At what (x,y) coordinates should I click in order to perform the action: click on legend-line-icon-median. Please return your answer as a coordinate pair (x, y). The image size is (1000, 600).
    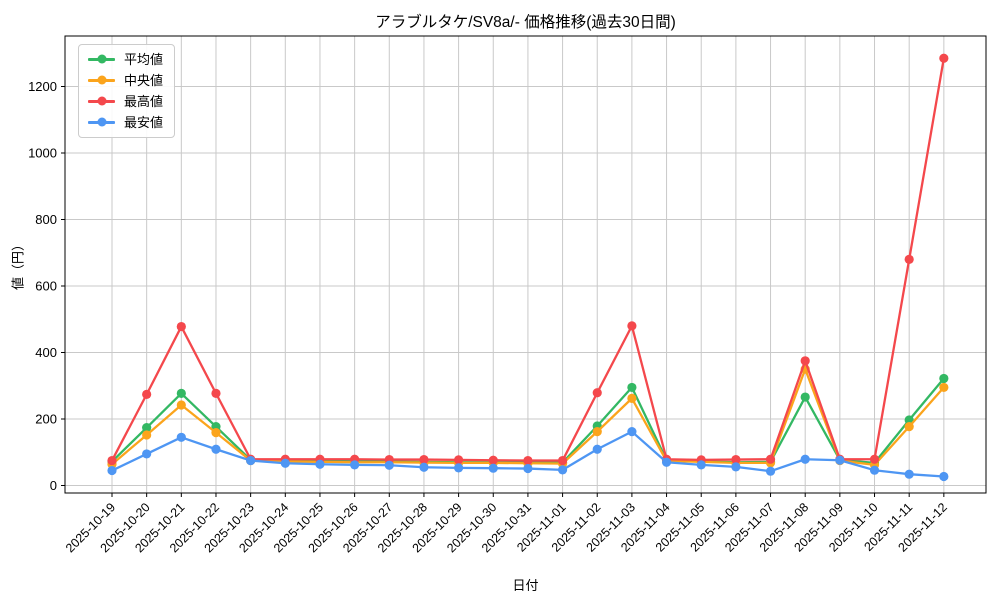
    Looking at the image, I should click on (101, 80).